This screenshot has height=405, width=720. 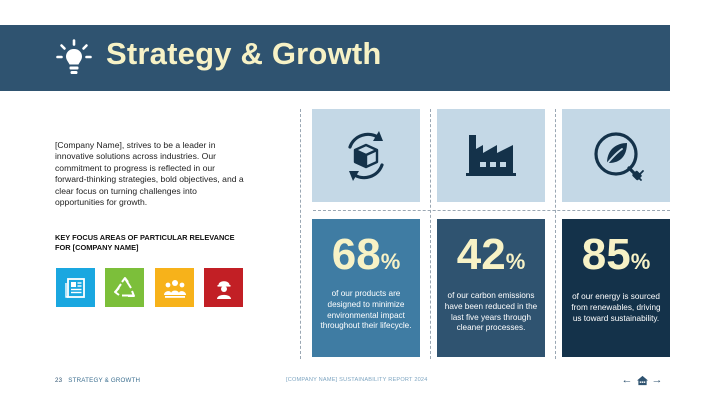 I want to click on page-number: 23, so click(x=59, y=380).